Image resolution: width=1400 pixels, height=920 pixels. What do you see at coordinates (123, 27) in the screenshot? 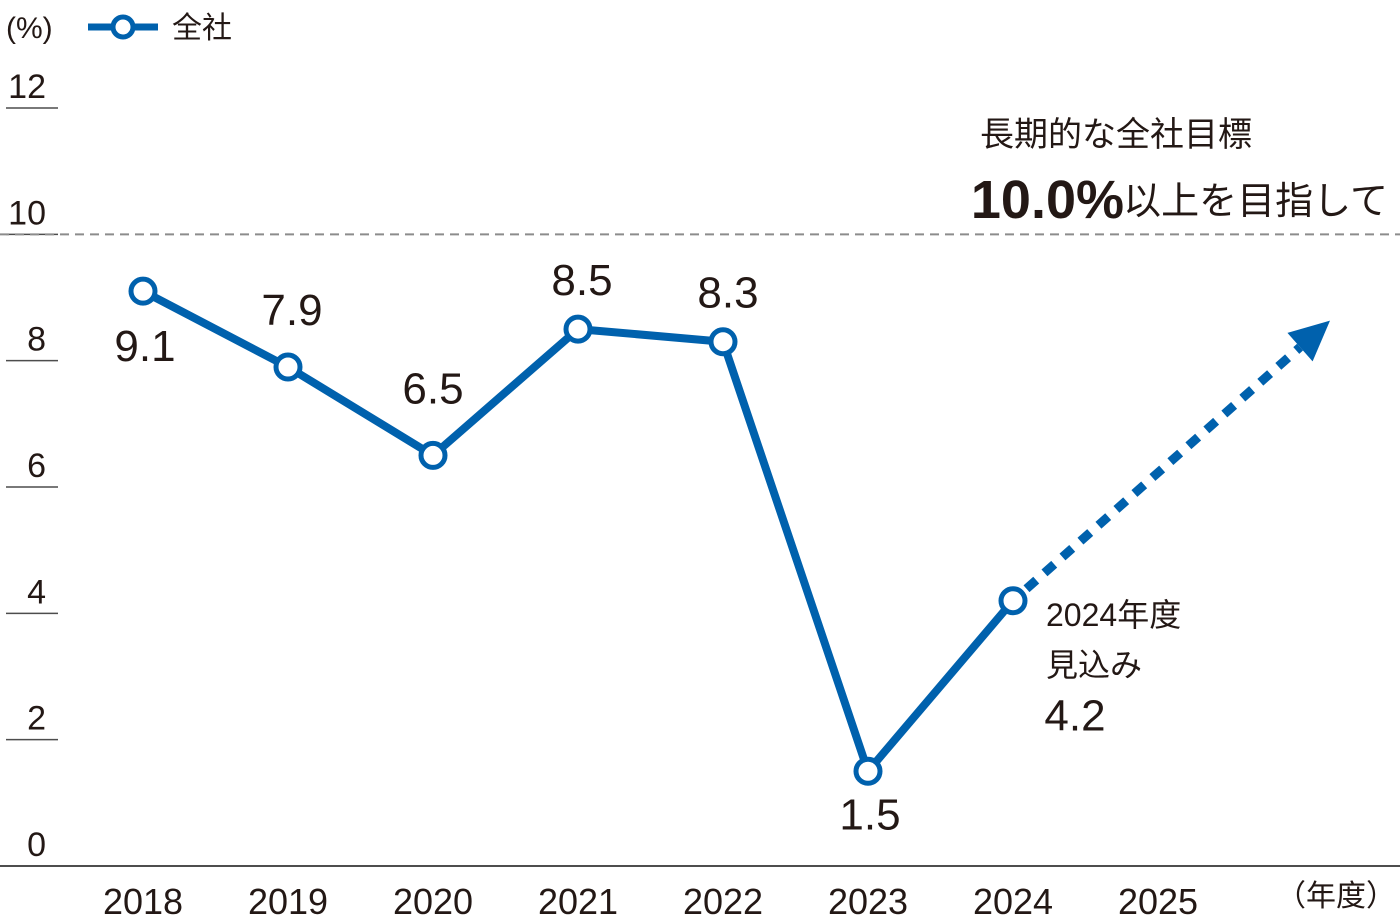
I see `legend-marker` at bounding box center [123, 27].